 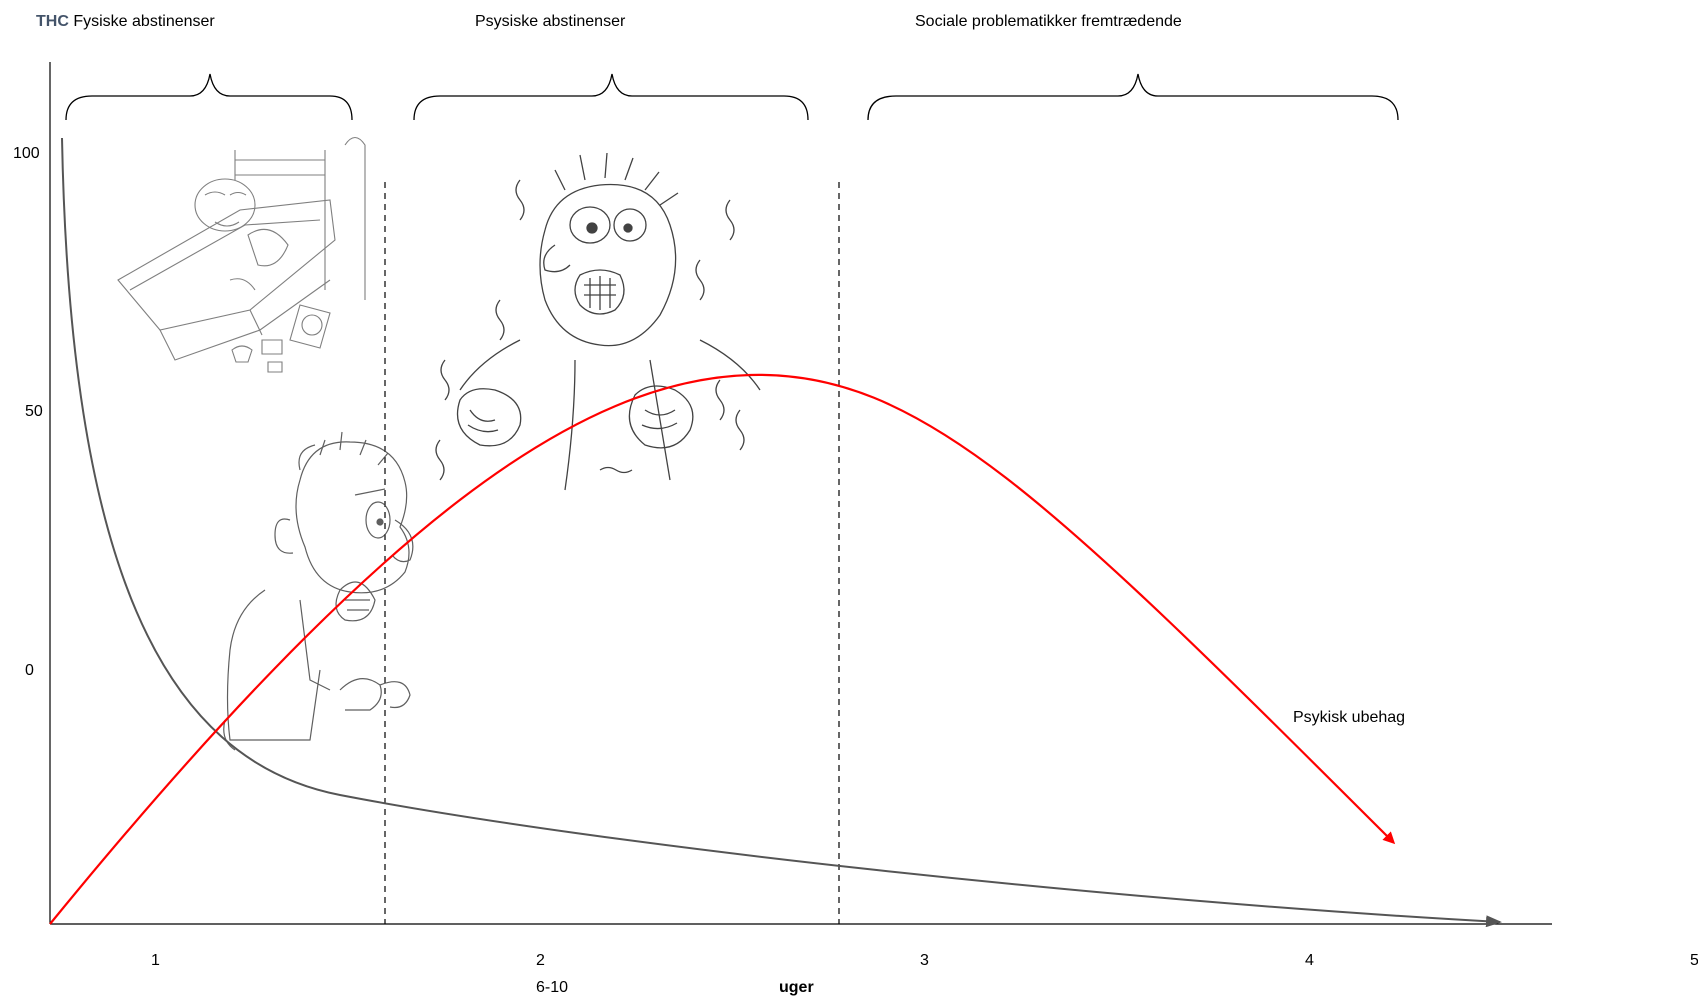 I want to click on thc-label: THC, so click(x=52, y=21).